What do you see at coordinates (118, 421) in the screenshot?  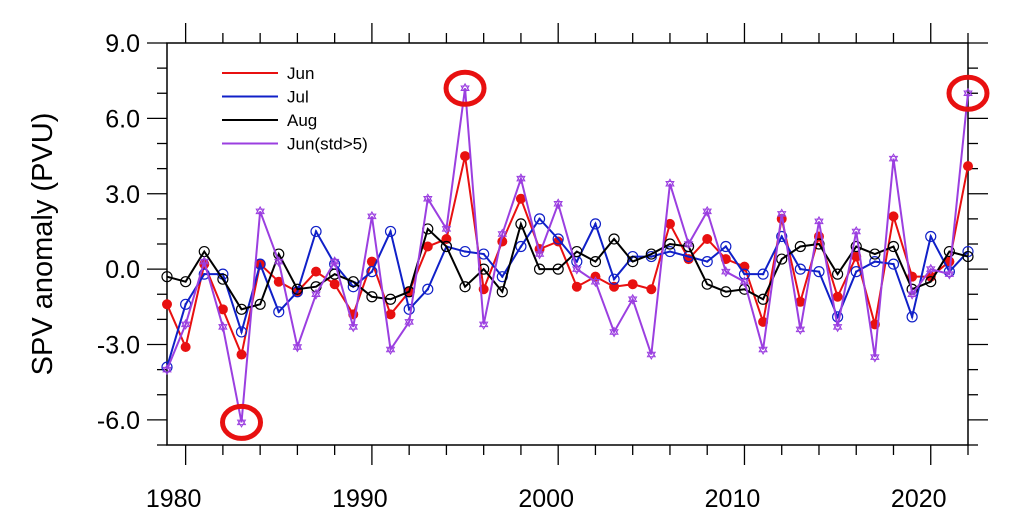 I see `y-tick-label: -6.0` at bounding box center [118, 421].